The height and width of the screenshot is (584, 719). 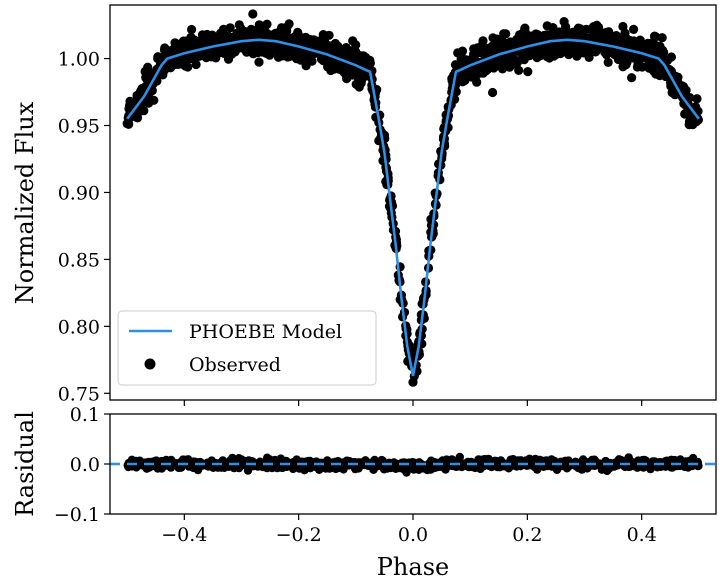 I want to click on x-axis-label: Phase, so click(x=413, y=567).